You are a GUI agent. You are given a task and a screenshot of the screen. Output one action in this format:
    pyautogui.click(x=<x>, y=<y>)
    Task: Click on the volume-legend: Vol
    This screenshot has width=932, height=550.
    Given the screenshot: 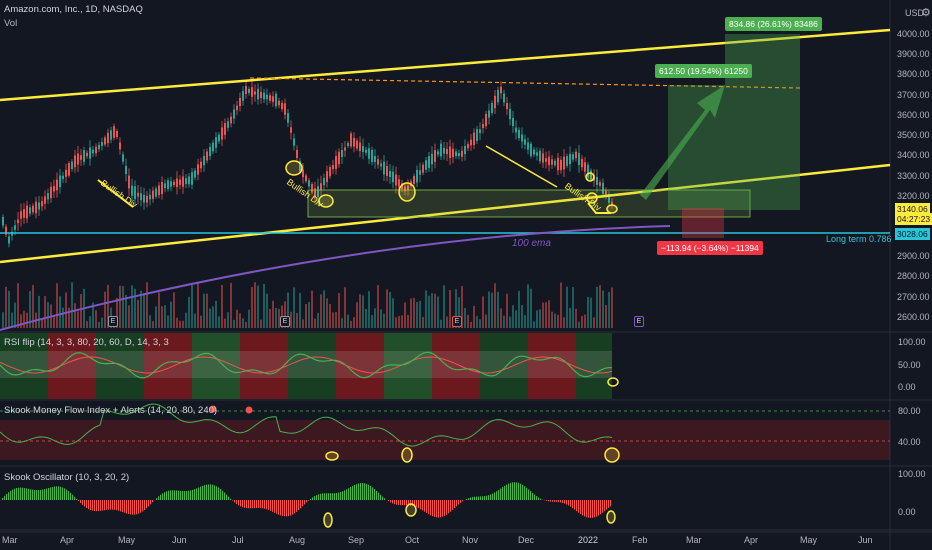 What is the action you would take?
    pyautogui.click(x=11, y=23)
    